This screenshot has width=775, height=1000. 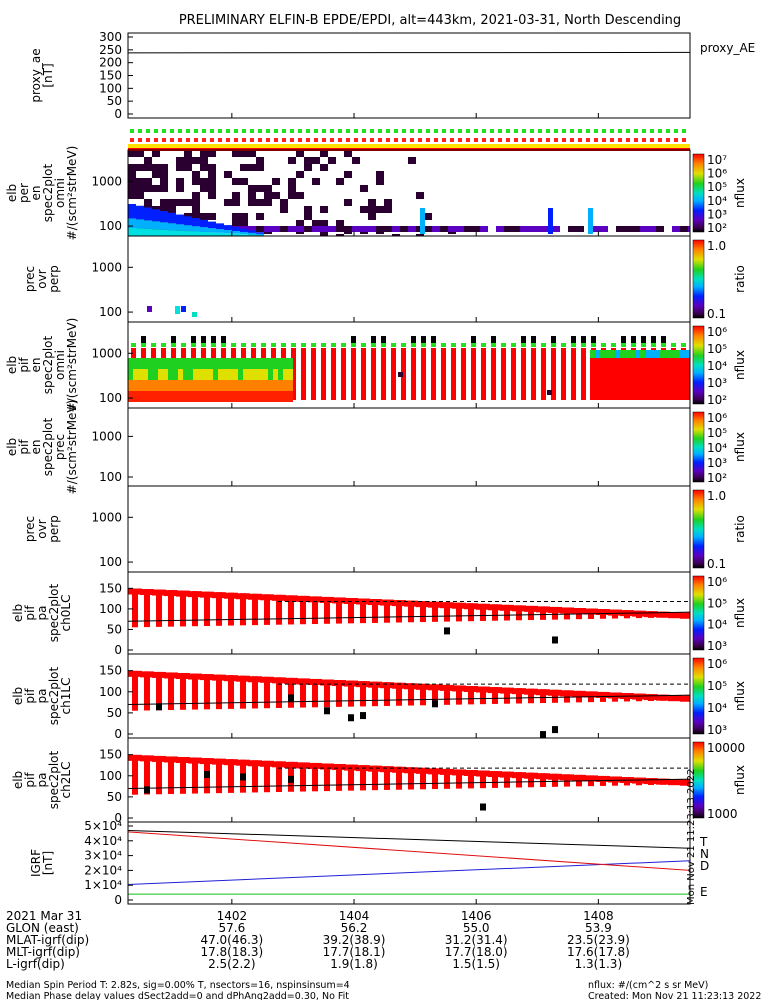 I want to click on colorbar-tick-label: 10³, so click(x=717, y=646).